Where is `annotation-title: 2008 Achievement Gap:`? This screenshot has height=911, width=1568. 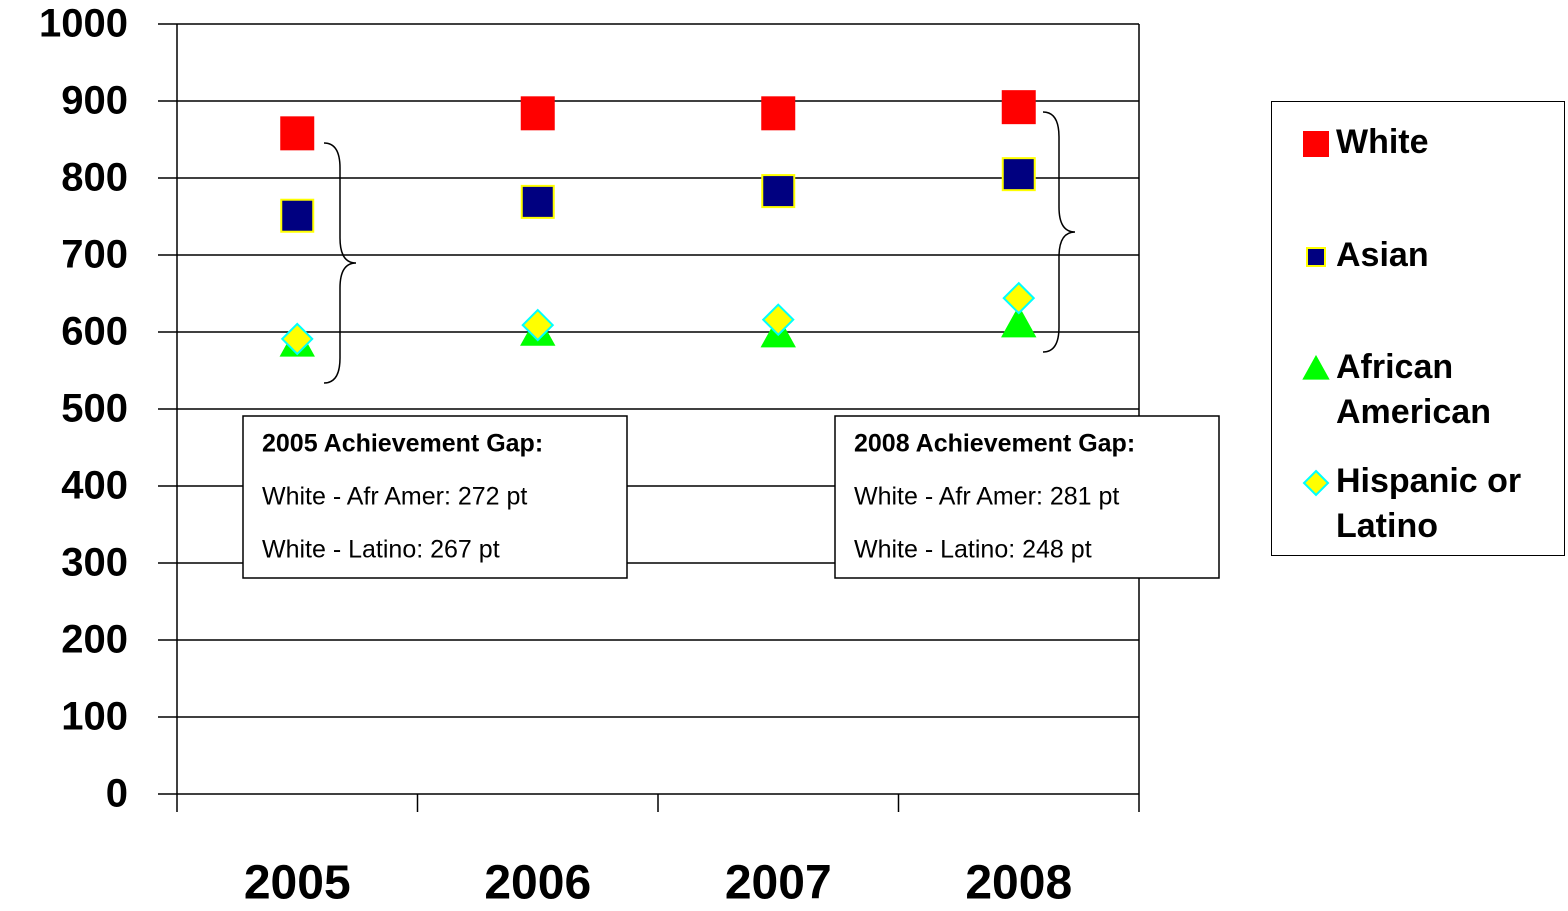 annotation-title: 2008 Achievement Gap: is located at coordinates (994, 444).